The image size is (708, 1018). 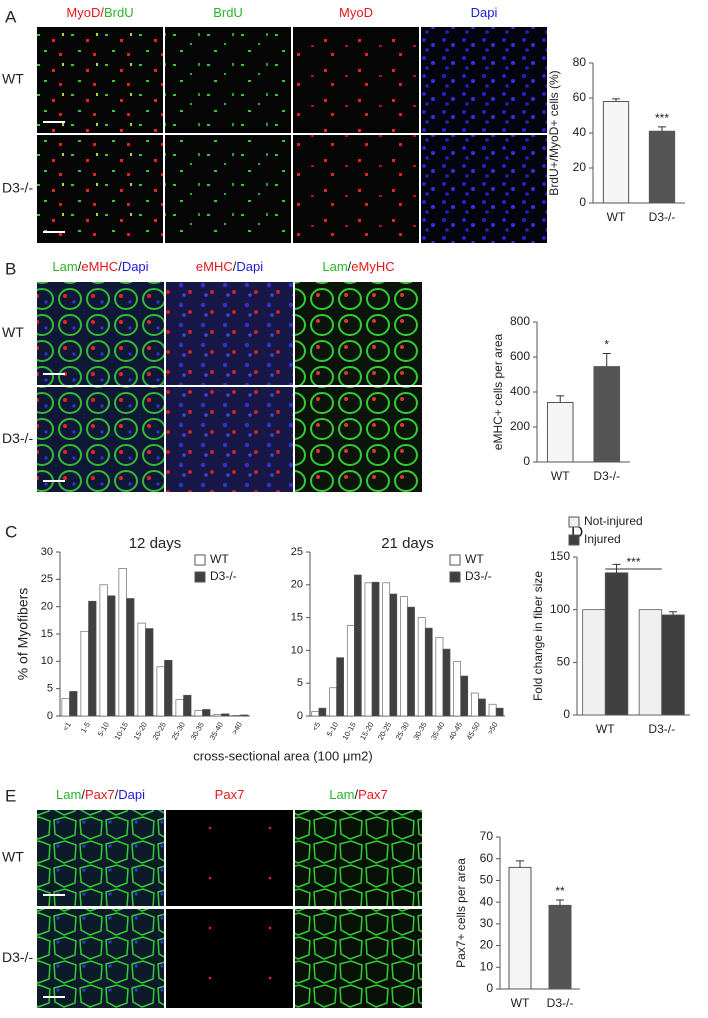 I want to click on x-tick-label: 45-50, so click(x=472, y=730).